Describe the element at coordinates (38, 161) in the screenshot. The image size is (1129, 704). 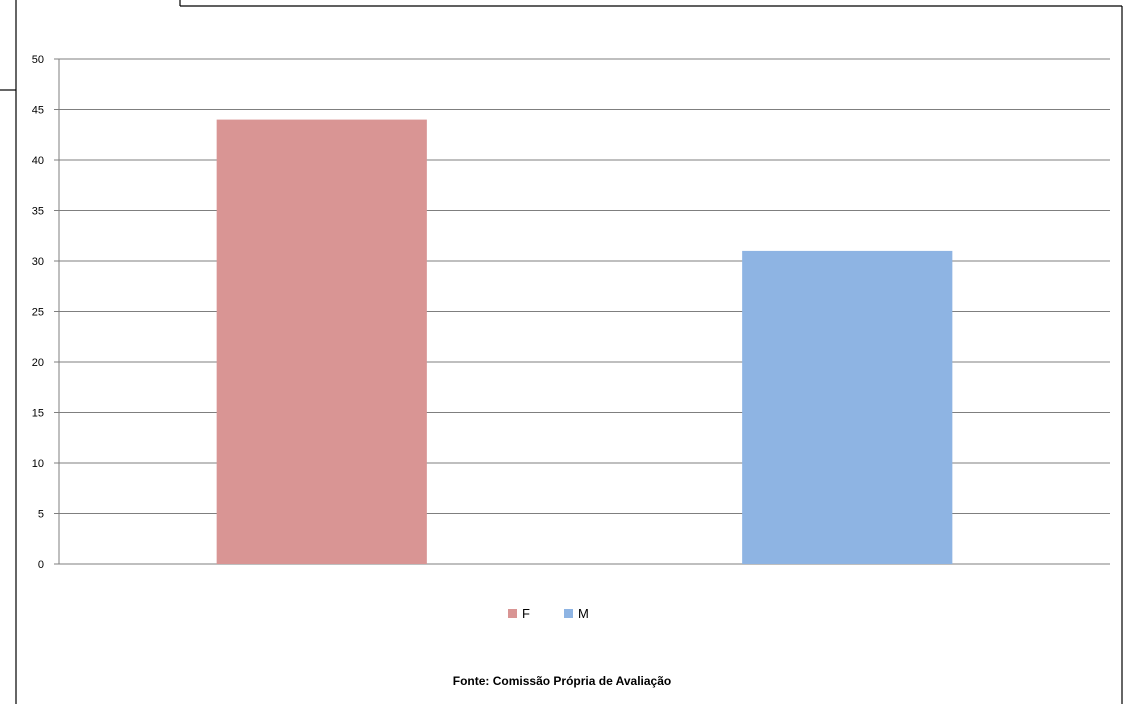
I see `y-tick-label: 40` at that location.